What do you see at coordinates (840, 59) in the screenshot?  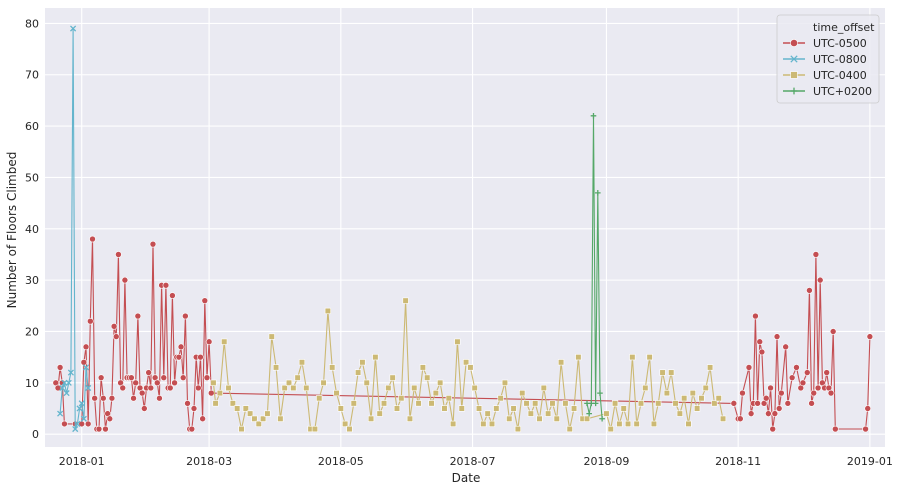 I see `legend-entry: UTC-0800` at bounding box center [840, 59].